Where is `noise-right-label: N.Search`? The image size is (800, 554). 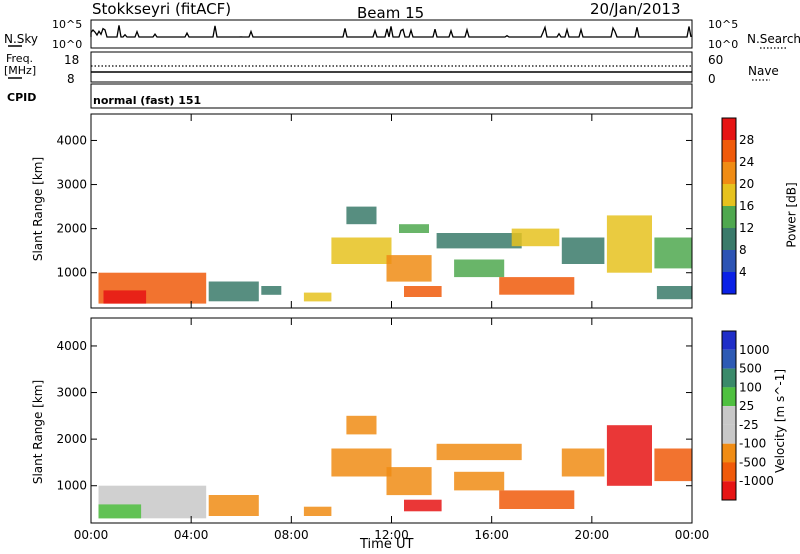 noise-right-label: N.Search is located at coordinates (773, 39).